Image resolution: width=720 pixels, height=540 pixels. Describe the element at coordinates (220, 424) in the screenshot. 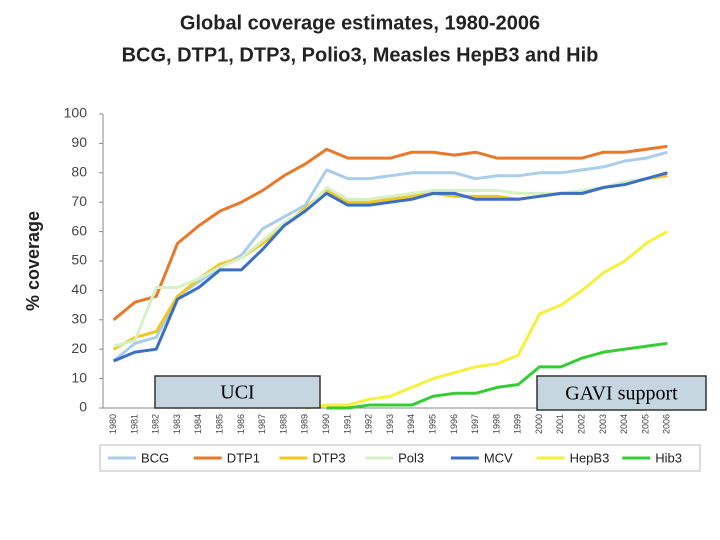

I see `x-tick-label: 1985` at that location.